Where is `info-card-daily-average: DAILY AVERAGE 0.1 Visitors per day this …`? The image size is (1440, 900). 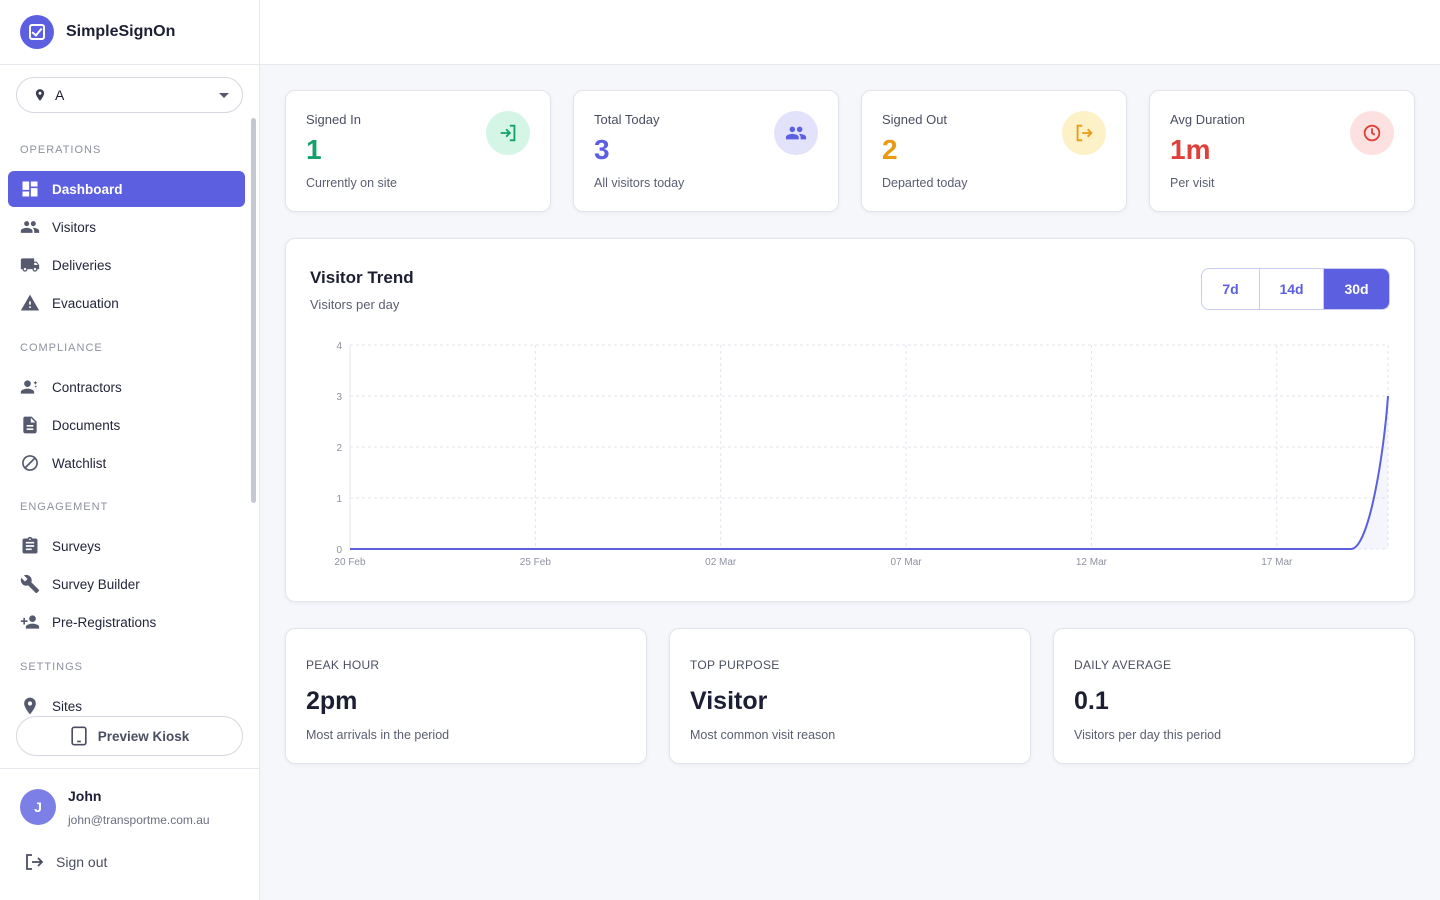 info-card-daily-average: DAILY AVERAGE 0.1 Visitors per day this … is located at coordinates (1234, 696).